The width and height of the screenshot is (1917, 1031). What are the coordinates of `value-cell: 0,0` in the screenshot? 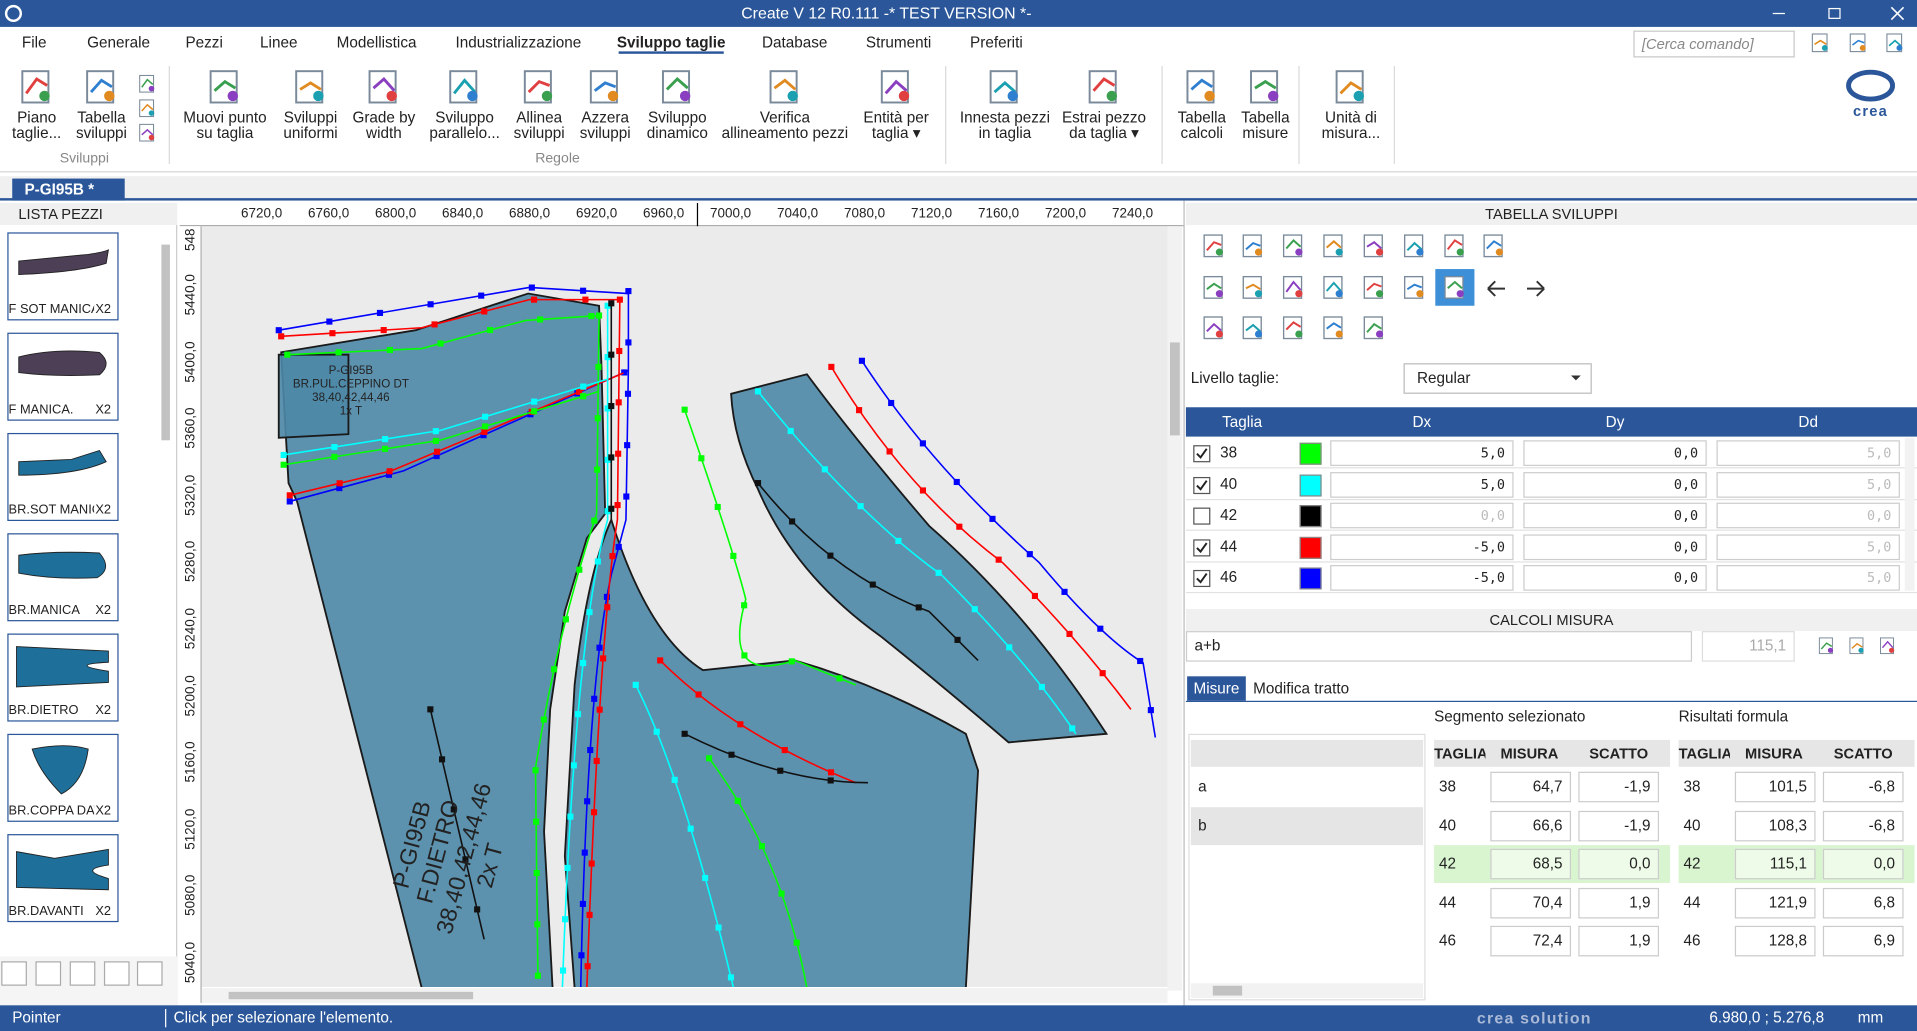 It's located at (1863, 864).